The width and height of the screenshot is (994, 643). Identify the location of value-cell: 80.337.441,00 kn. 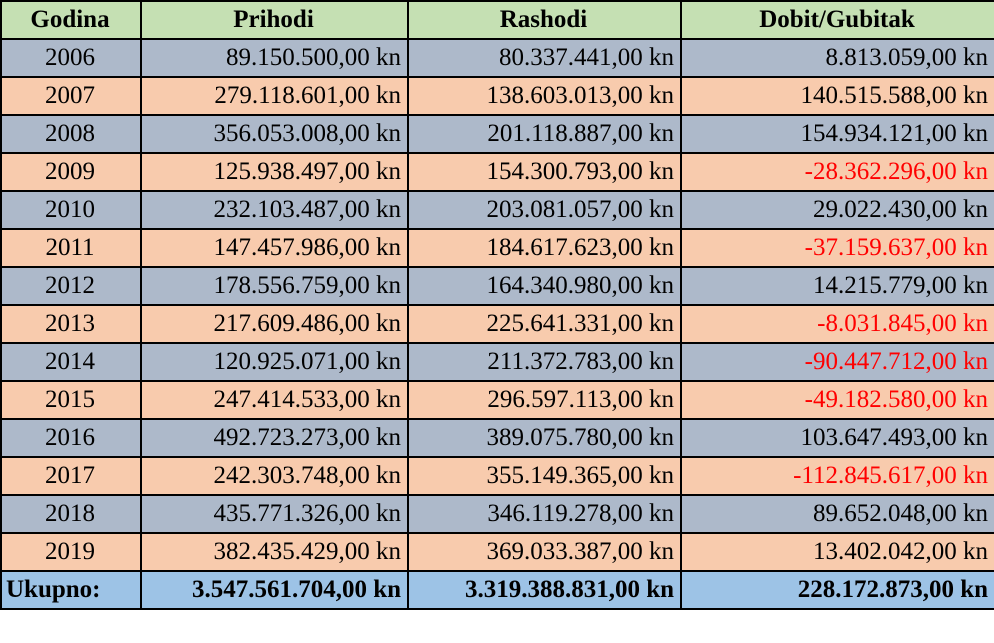
(544, 58).